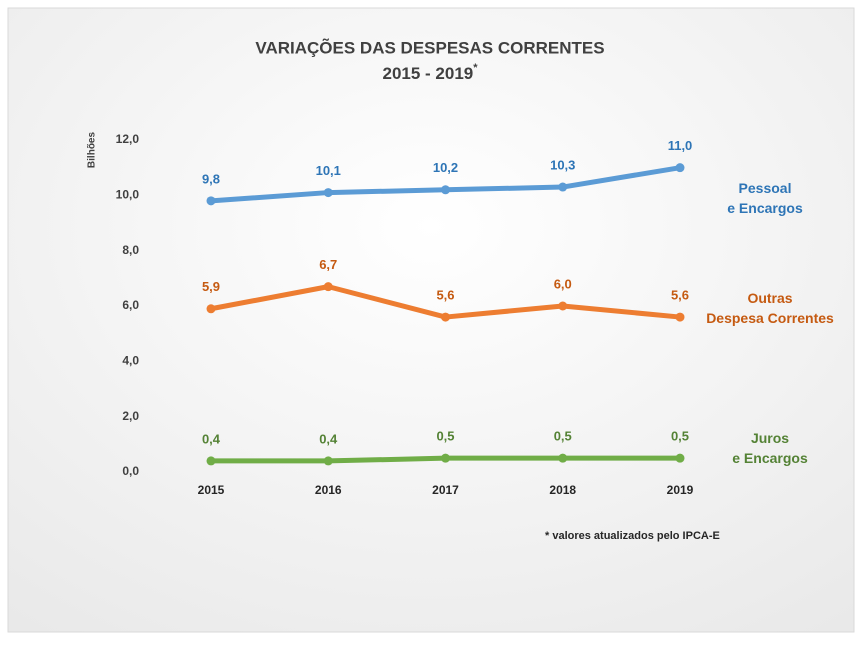 This screenshot has height=658, width=862. I want to click on data-label: 10,3, so click(562, 164).